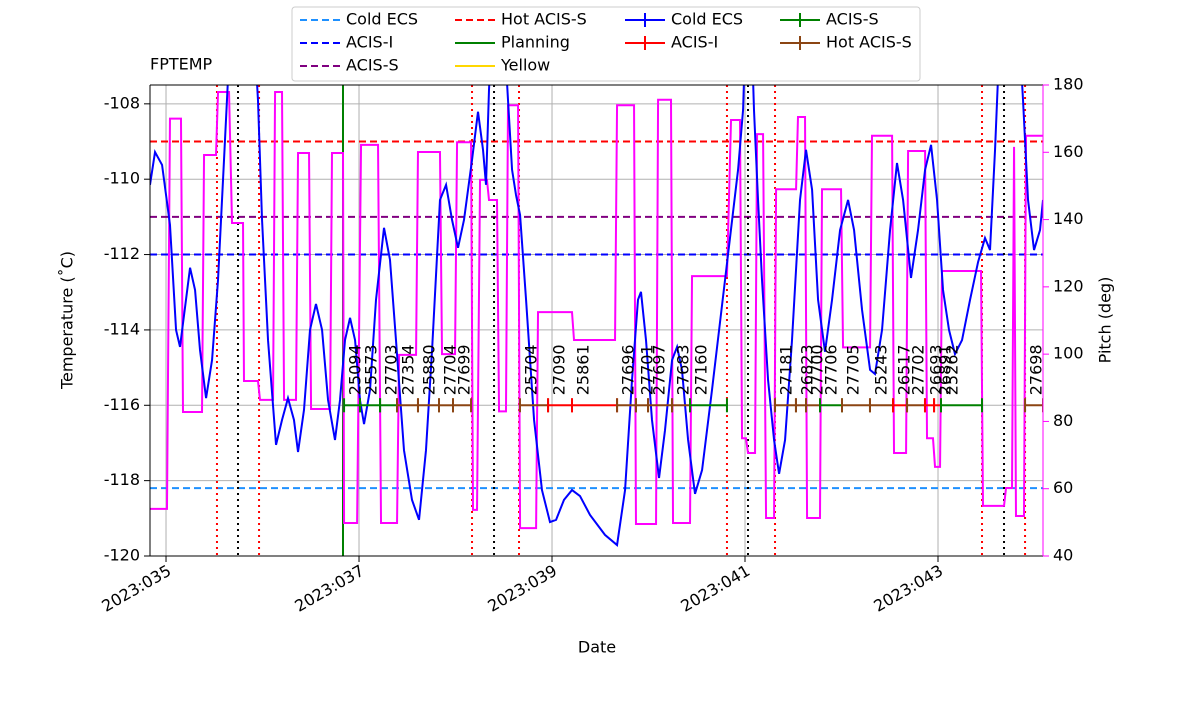 The image size is (1200, 714). What do you see at coordinates (122, 253) in the screenshot?
I see `y-tick-label: -112` at bounding box center [122, 253].